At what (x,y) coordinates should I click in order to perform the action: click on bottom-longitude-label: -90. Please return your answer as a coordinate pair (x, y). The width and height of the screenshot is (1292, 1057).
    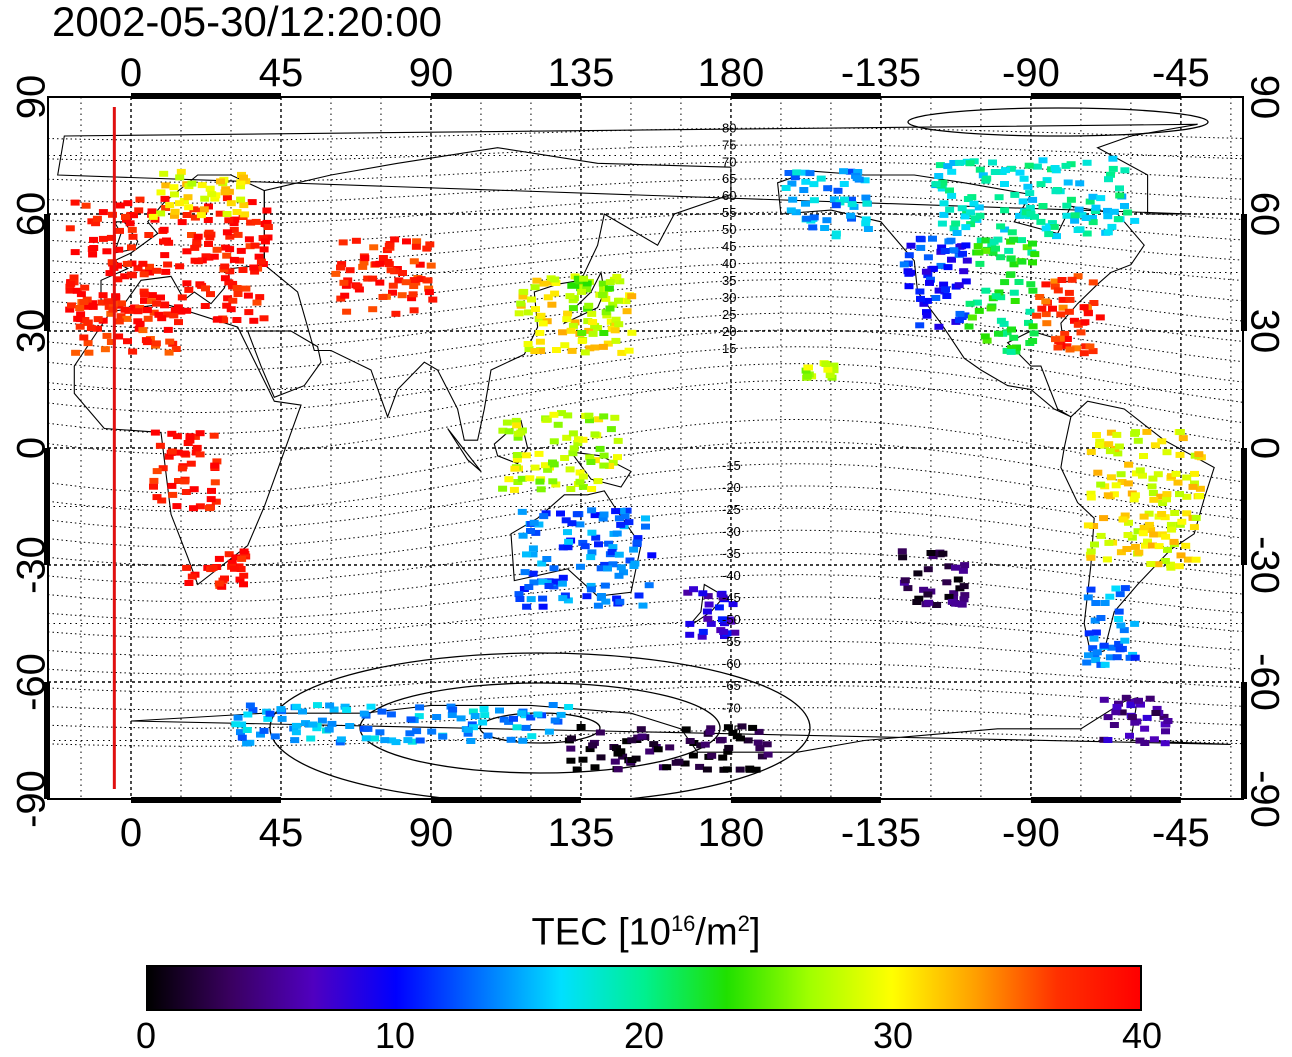
    Looking at the image, I should click on (1031, 833).